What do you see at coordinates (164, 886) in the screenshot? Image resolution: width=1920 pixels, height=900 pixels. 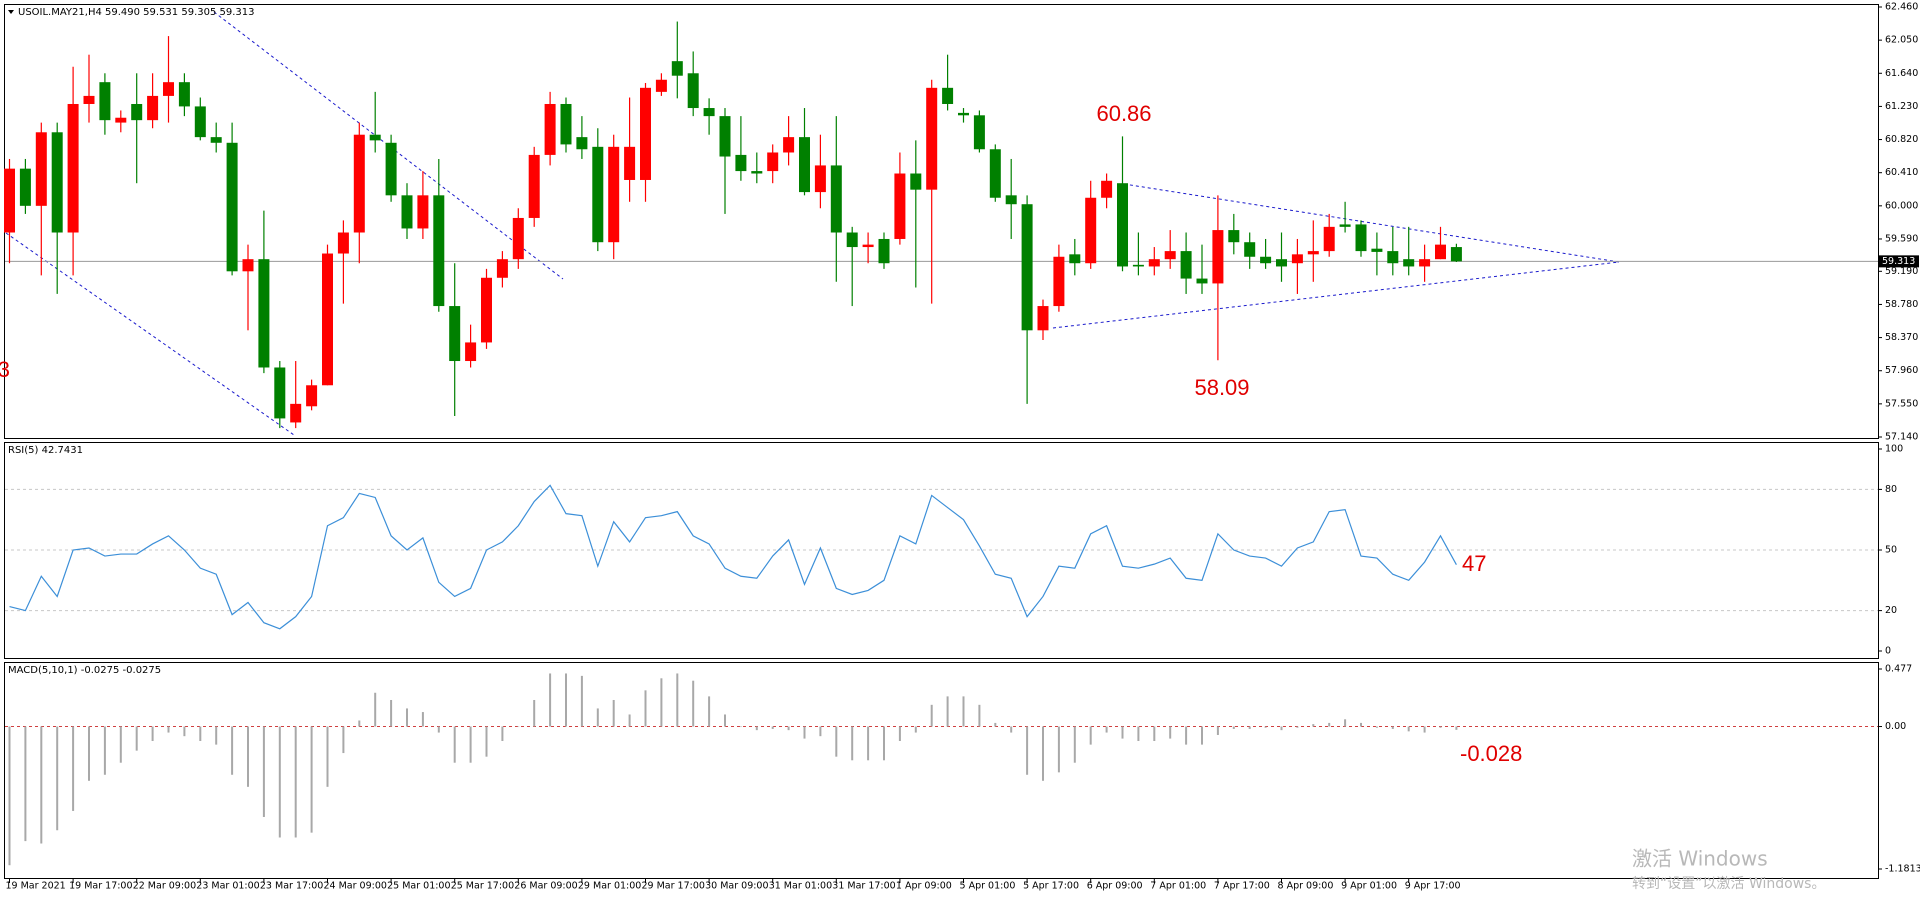 I see `x-tick-label: 22 Mar 09:00` at bounding box center [164, 886].